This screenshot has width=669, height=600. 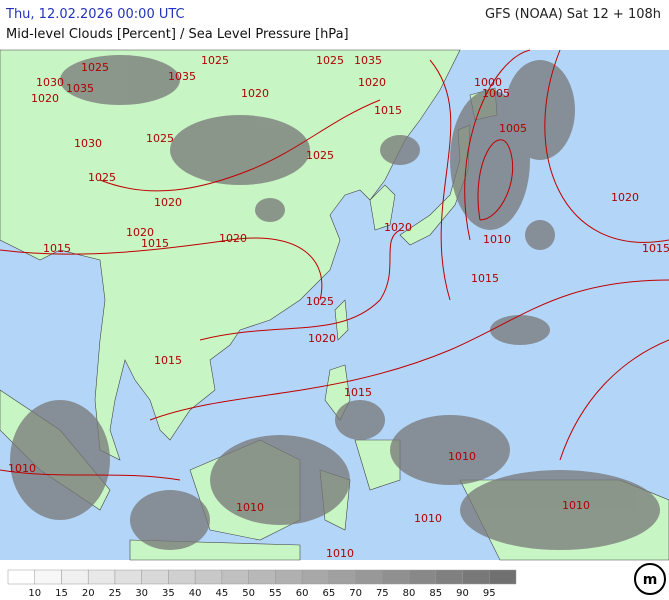 I want to click on legend-label: 60, so click(x=302, y=593).